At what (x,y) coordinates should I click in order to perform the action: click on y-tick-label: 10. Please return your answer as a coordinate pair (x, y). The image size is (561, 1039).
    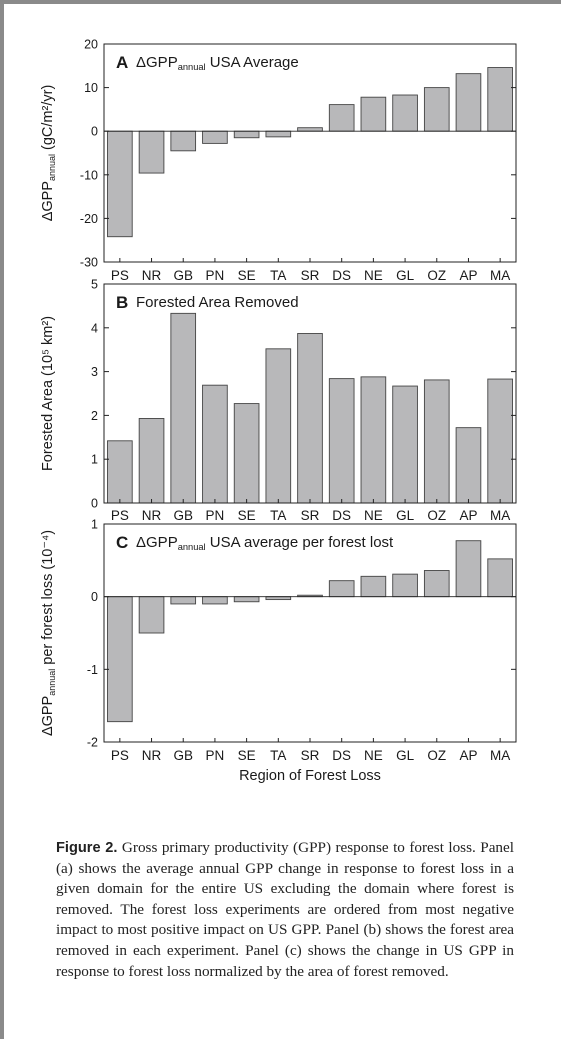
    Looking at the image, I should click on (91, 88).